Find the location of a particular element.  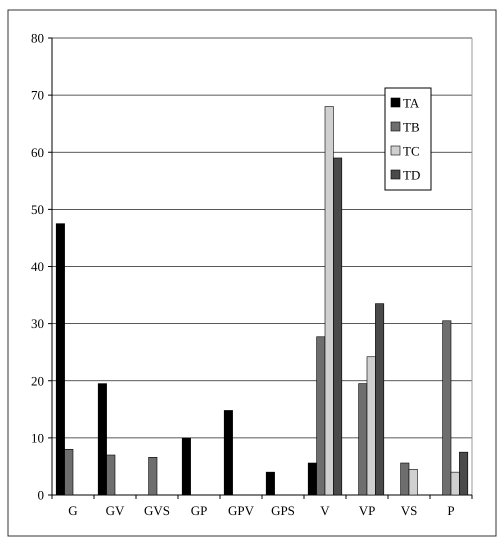

y-tick-label: 40 is located at coordinates (37, 266).